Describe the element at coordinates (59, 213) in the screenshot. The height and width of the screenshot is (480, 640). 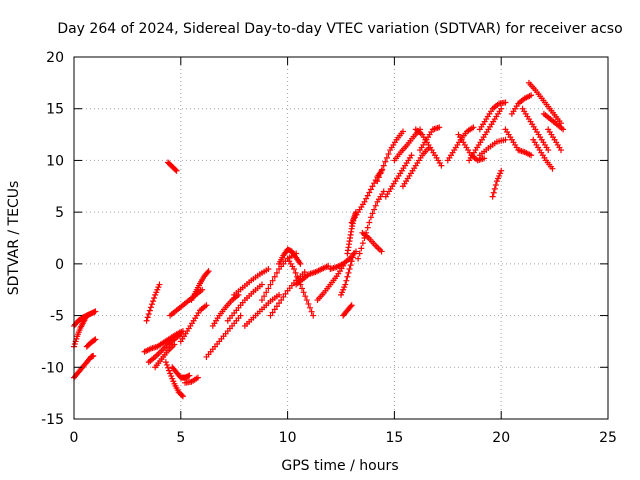
I see `y-tick-label: 5` at that location.